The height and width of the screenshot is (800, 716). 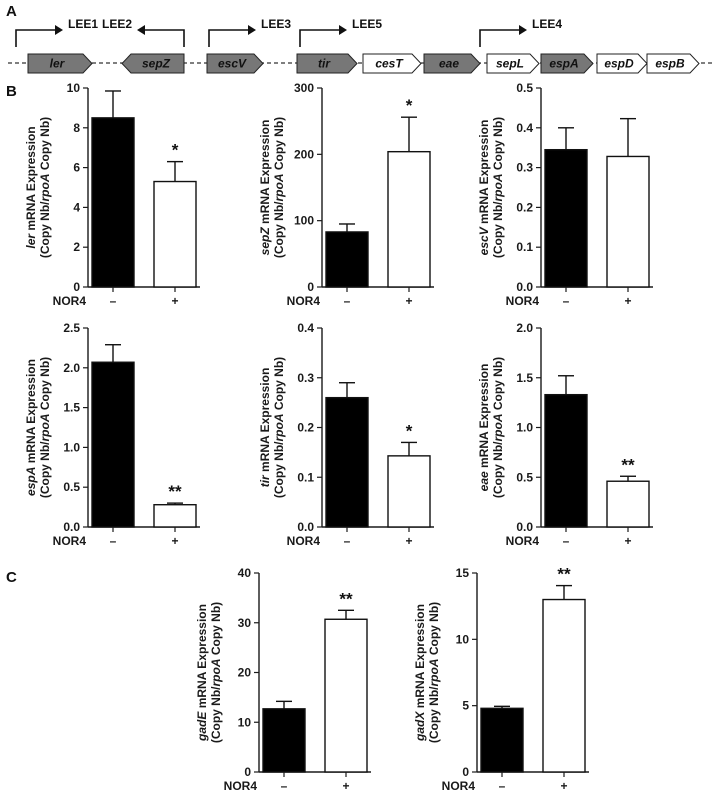 I want to click on y-axis-label-line1: ler mRNA Expression, so click(x=31, y=187).